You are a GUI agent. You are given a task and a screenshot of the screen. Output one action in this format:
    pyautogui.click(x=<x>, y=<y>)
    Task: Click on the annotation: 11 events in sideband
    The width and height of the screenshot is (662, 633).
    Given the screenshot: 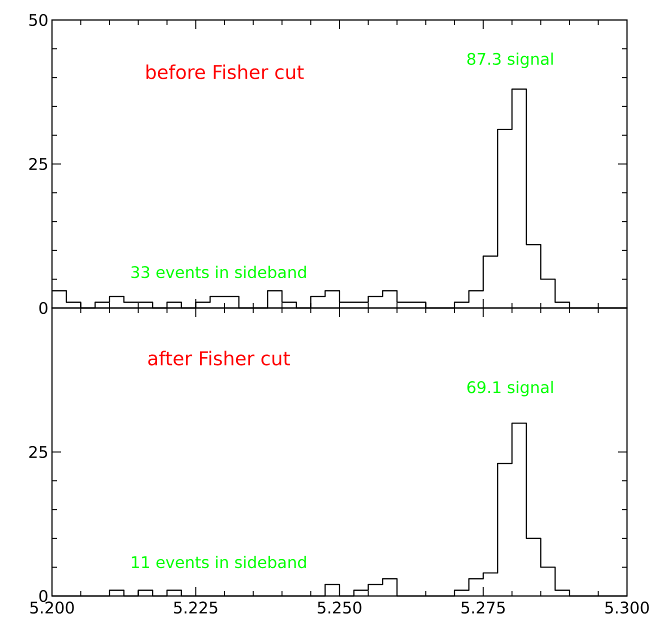 What is the action you would take?
    pyautogui.click(x=219, y=562)
    